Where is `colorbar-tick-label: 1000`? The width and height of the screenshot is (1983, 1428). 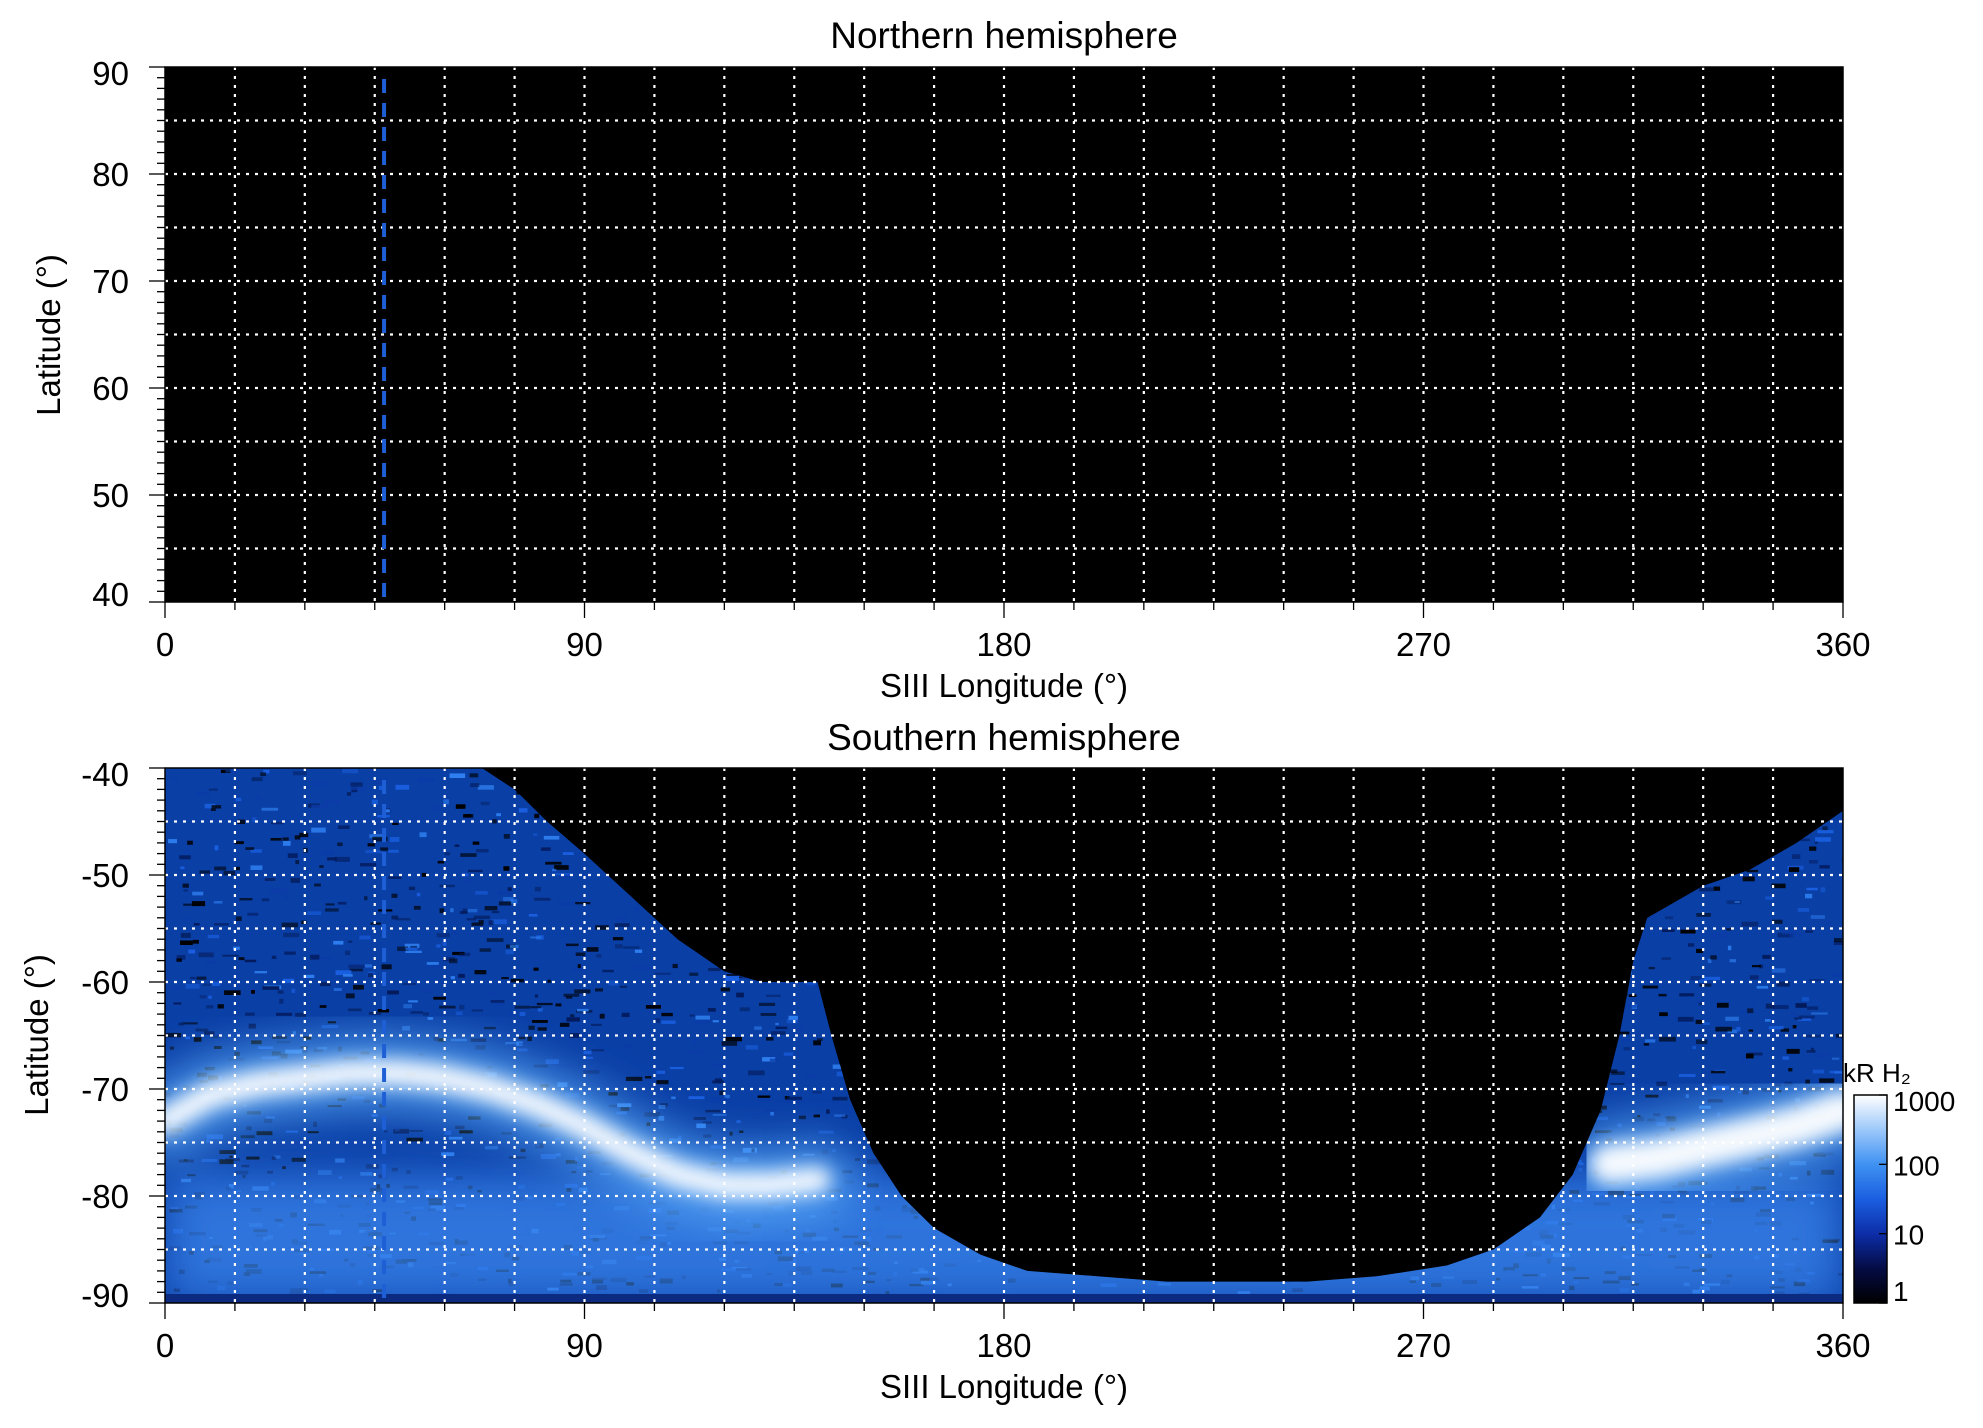
colorbar-tick-label: 1000 is located at coordinates (1924, 1101).